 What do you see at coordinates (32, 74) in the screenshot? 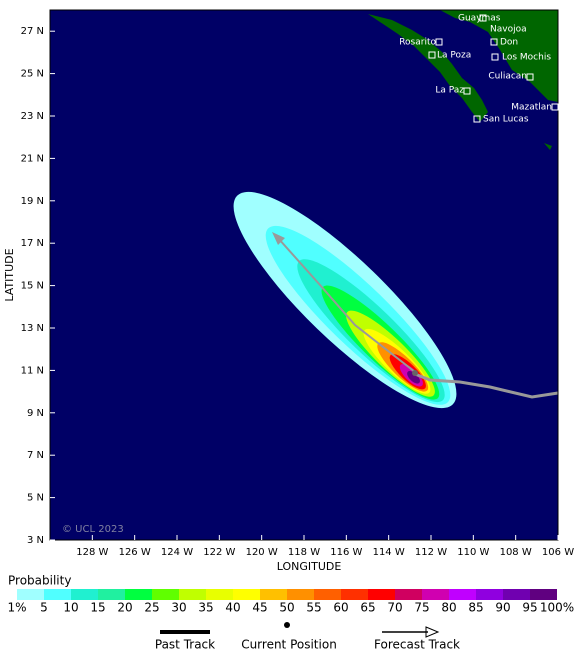
I see `y-tick-label: 25 N` at bounding box center [32, 74].